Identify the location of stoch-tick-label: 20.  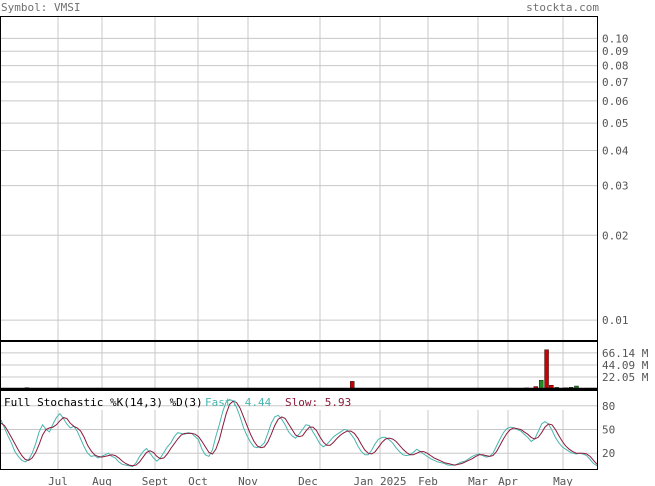
(608, 453).